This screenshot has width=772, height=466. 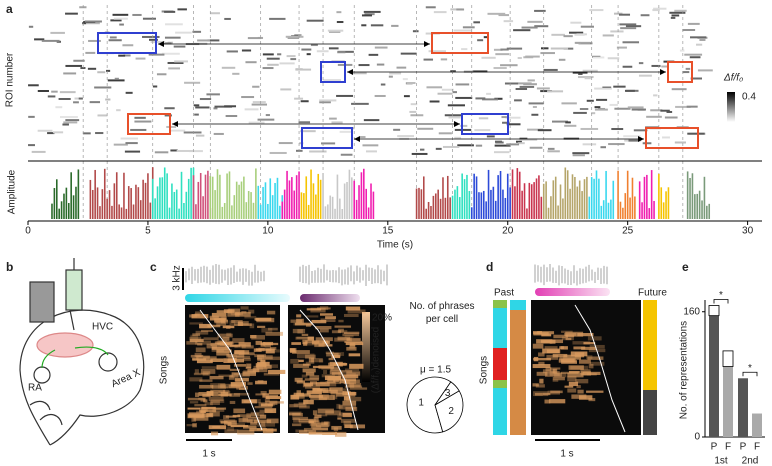 What do you see at coordinates (721, 461) in the screenshot?
I see `group-label: 1st` at bounding box center [721, 461].